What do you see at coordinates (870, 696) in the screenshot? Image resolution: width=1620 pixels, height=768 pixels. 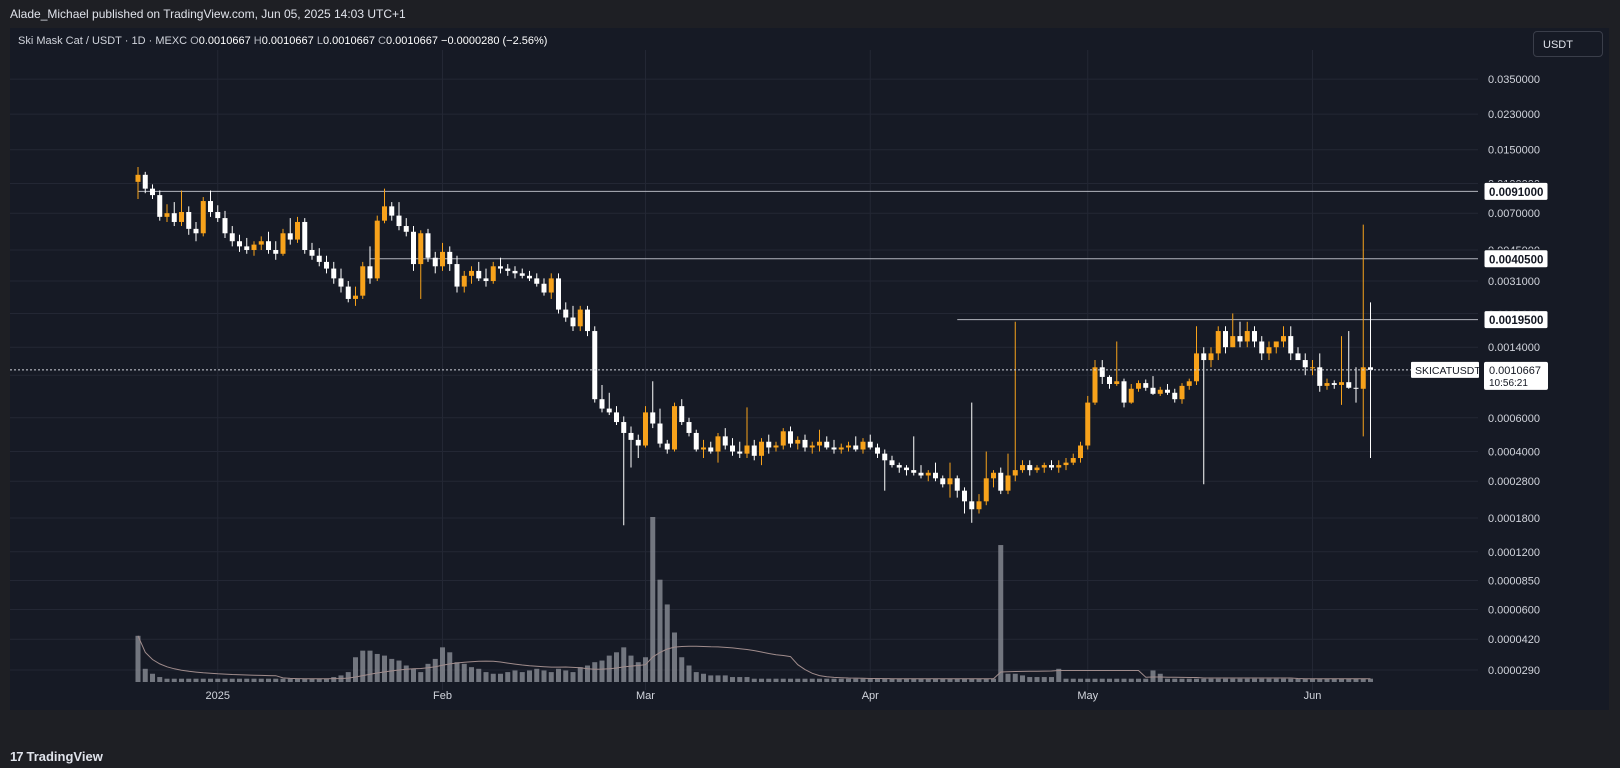 I see `time-tick-label: Apr` at bounding box center [870, 696].